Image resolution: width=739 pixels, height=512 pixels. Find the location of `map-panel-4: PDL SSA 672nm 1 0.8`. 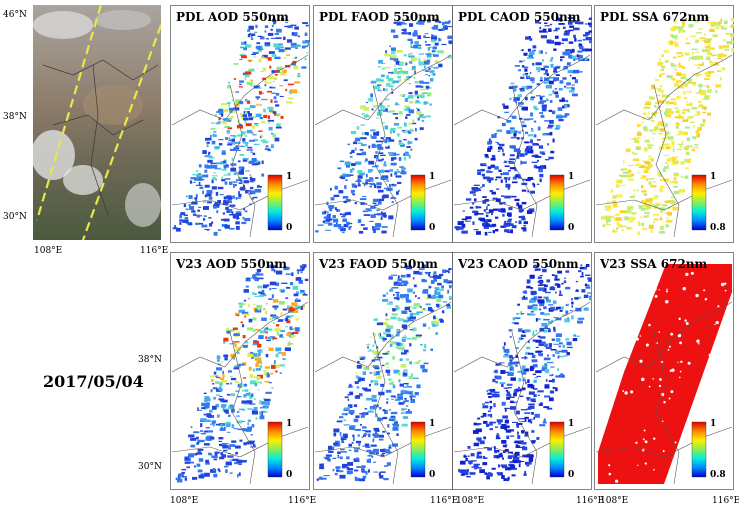

map-panel-4: PDL SSA 672nm 1 0.8 is located at coordinates (664, 124).